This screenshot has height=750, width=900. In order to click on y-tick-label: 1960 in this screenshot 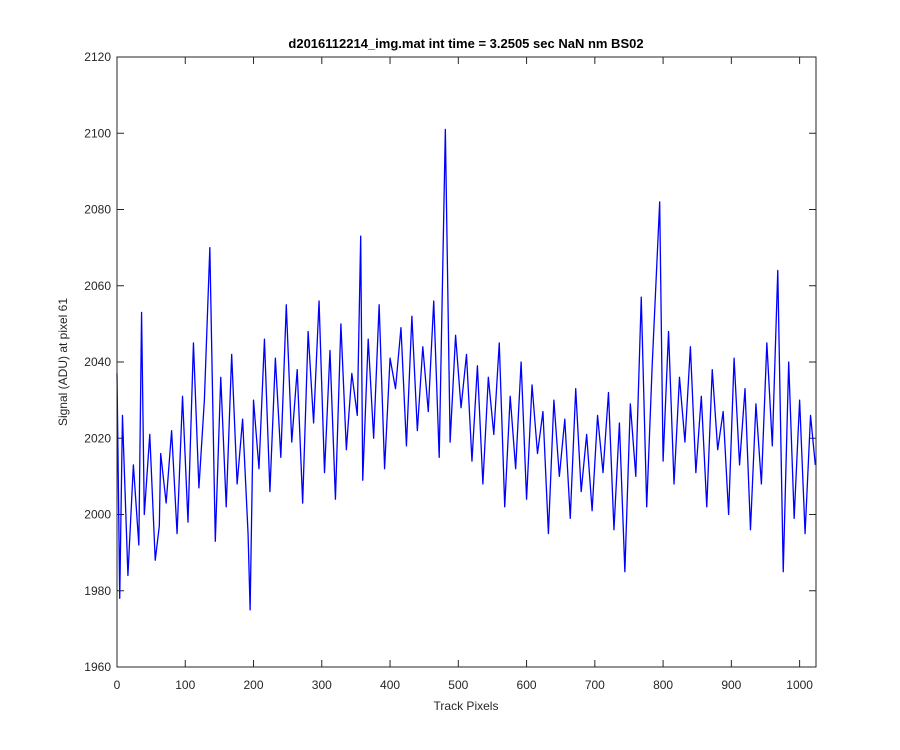, I will do `click(97, 667)`.